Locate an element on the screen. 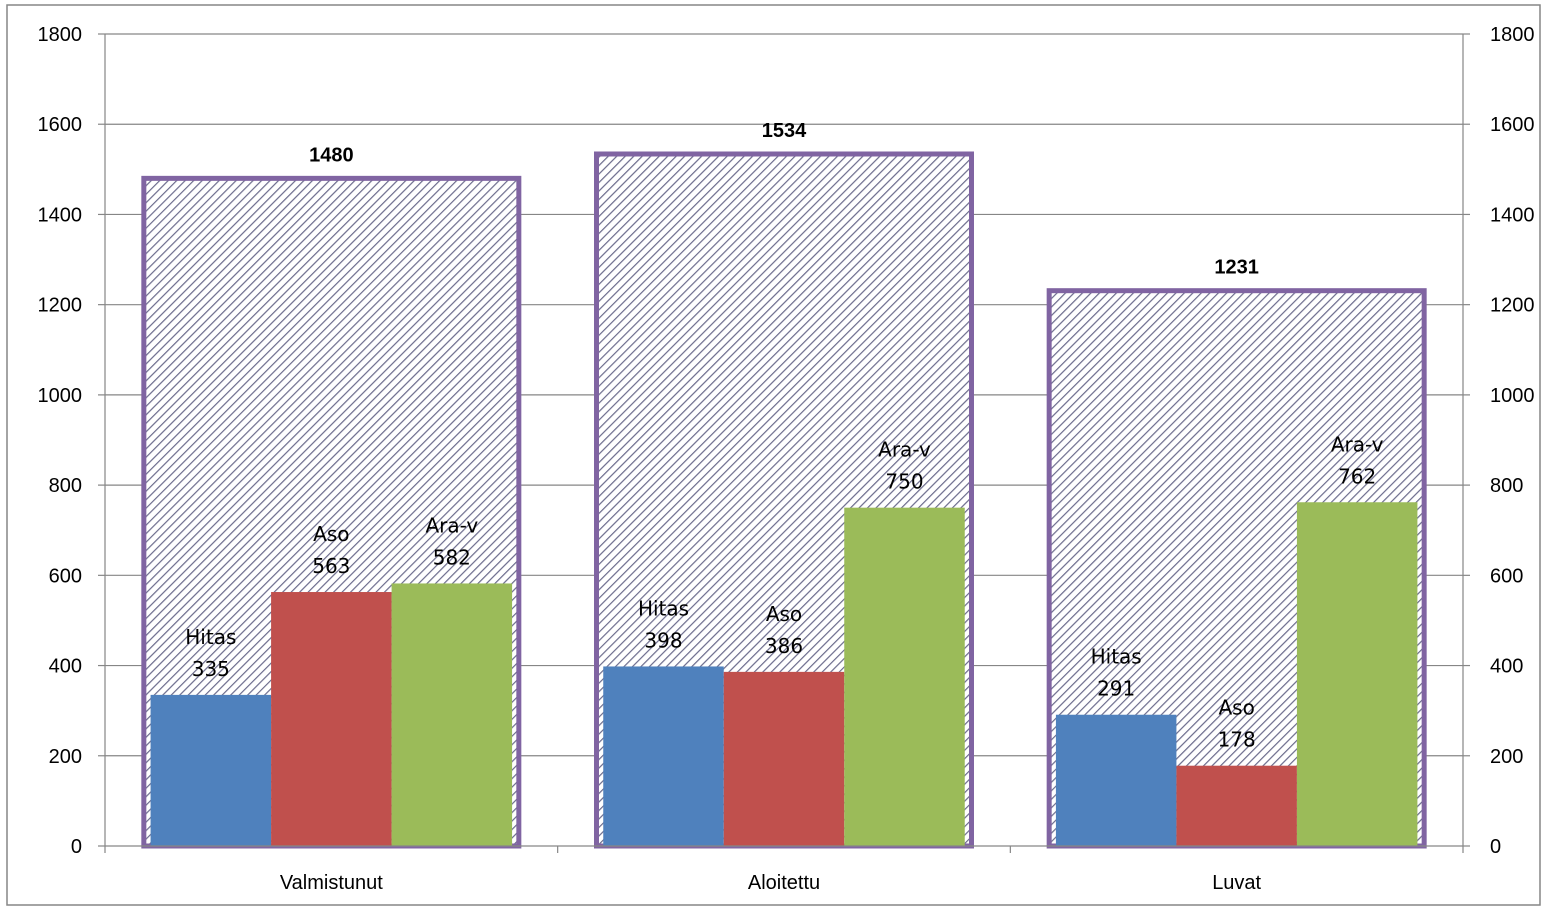 This screenshot has width=1547, height=910. y2-tick-label: 0 is located at coordinates (1495, 847).